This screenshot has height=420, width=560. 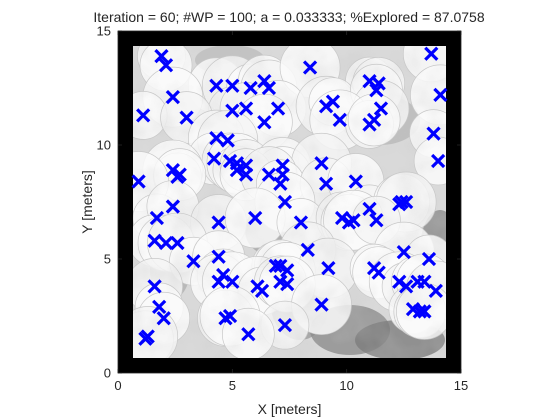 I want to click on x-tick-label: 15, so click(x=461, y=385).